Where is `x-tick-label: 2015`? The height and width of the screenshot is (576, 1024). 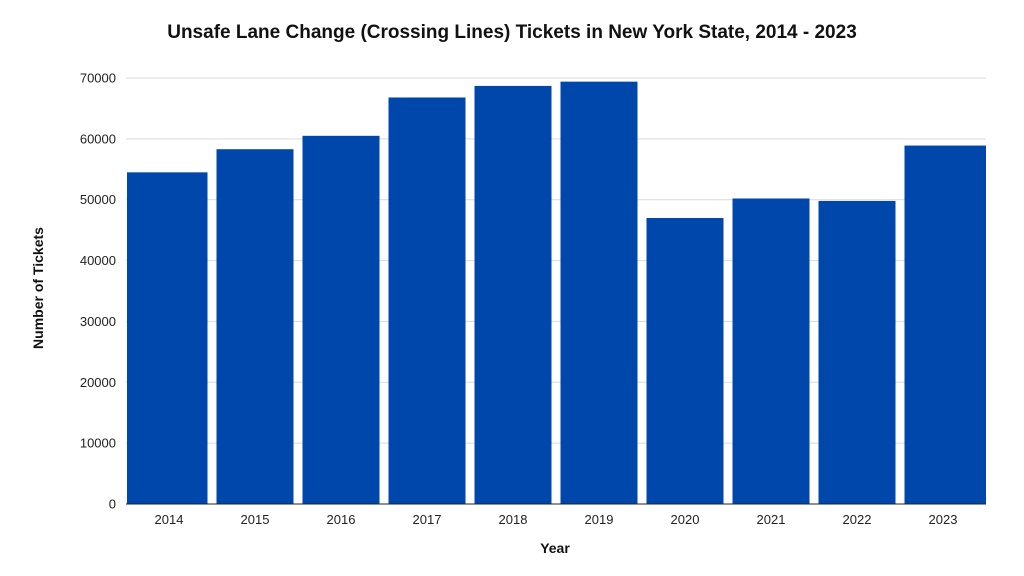
x-tick-label: 2015 is located at coordinates (255, 519).